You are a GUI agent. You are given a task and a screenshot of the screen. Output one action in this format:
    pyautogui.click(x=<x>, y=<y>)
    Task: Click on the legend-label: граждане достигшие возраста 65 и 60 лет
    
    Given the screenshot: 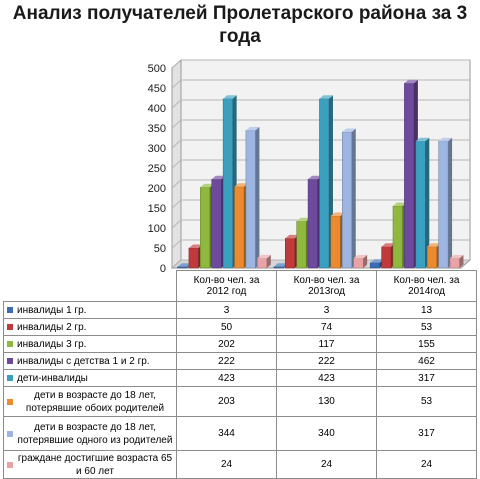 What is the action you would take?
    pyautogui.click(x=95, y=464)
    